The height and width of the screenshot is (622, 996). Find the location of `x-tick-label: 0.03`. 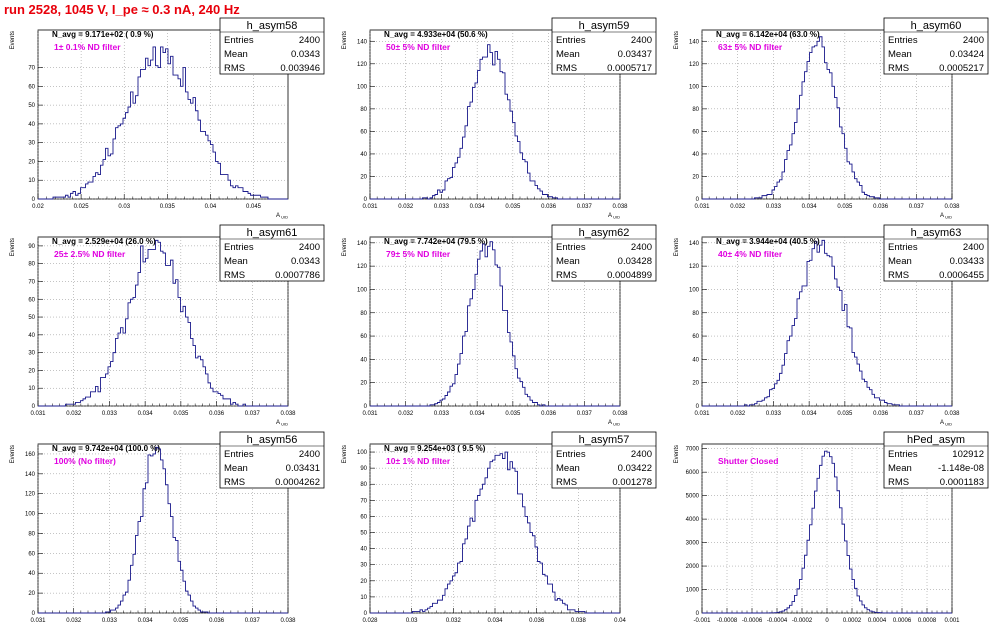

x-tick-label: 0.03 is located at coordinates (412, 620).